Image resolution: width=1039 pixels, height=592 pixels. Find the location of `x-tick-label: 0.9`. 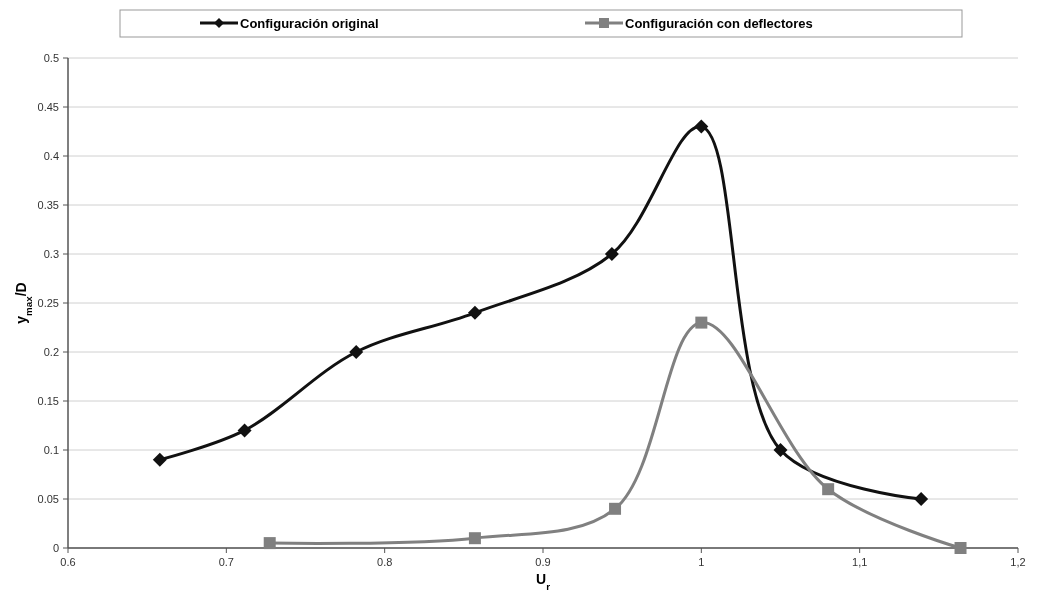

x-tick-label: 0.9 is located at coordinates (543, 562).